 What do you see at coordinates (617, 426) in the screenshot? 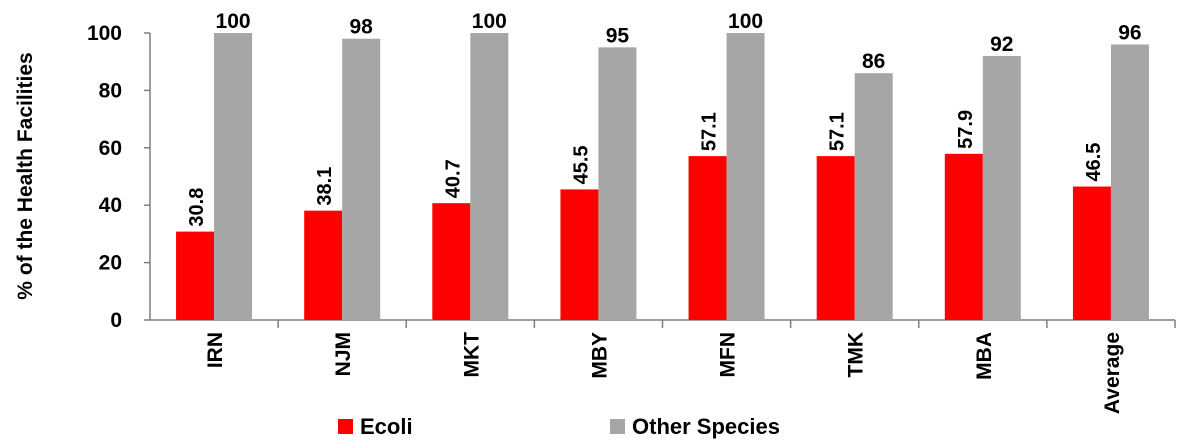
I see `legend-swatch-other-species` at bounding box center [617, 426].